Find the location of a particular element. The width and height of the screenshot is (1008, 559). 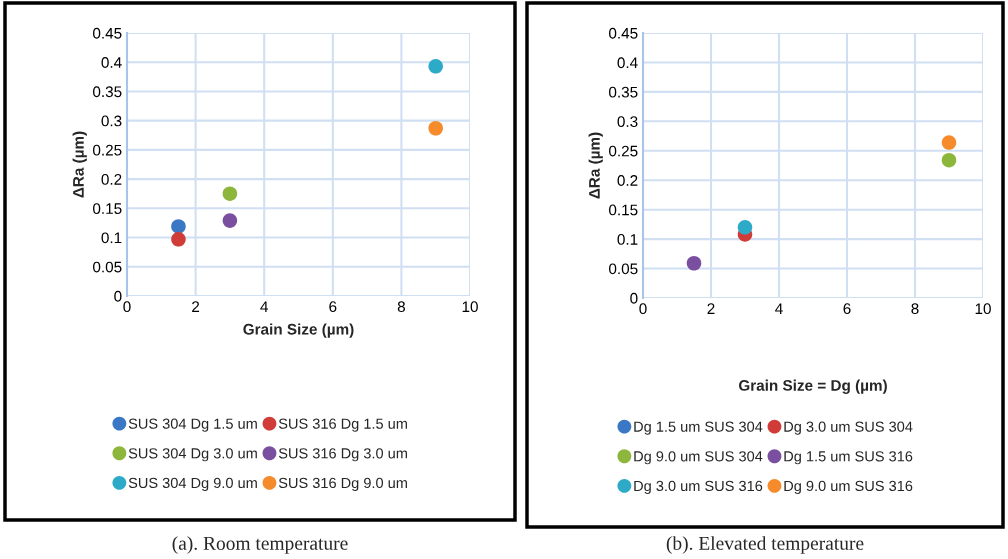

x-axis-title: Grain Size (µm) is located at coordinates (298, 330).